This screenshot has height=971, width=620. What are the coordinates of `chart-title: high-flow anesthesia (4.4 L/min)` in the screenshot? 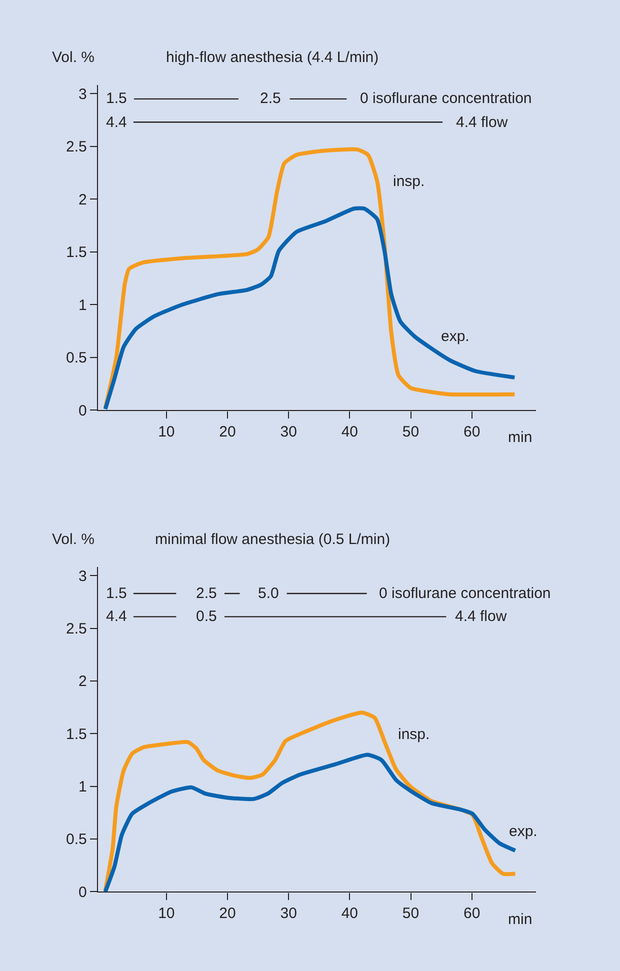 It's located at (272, 57).